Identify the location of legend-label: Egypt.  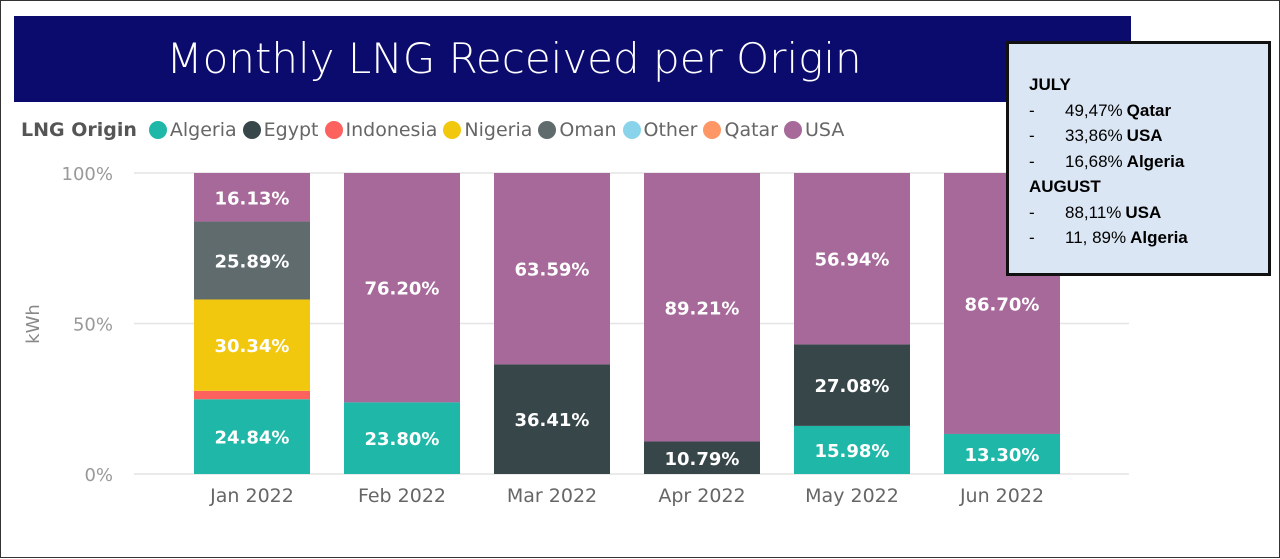
(291, 130).